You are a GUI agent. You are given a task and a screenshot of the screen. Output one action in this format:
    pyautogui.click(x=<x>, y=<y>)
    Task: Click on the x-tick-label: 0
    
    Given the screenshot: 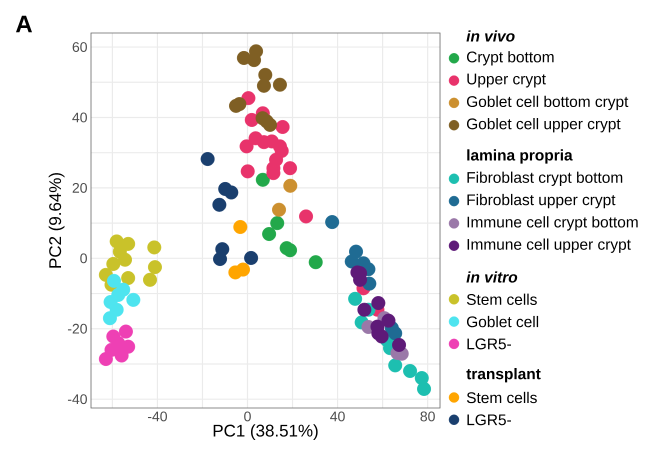 What is the action you would take?
    pyautogui.click(x=247, y=416)
    